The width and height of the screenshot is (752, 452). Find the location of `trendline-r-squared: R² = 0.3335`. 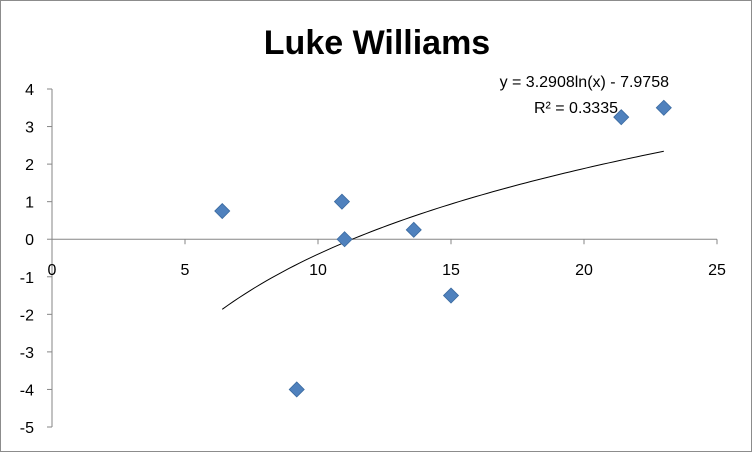

trendline-r-squared: R² = 0.3335 is located at coordinates (576, 108).